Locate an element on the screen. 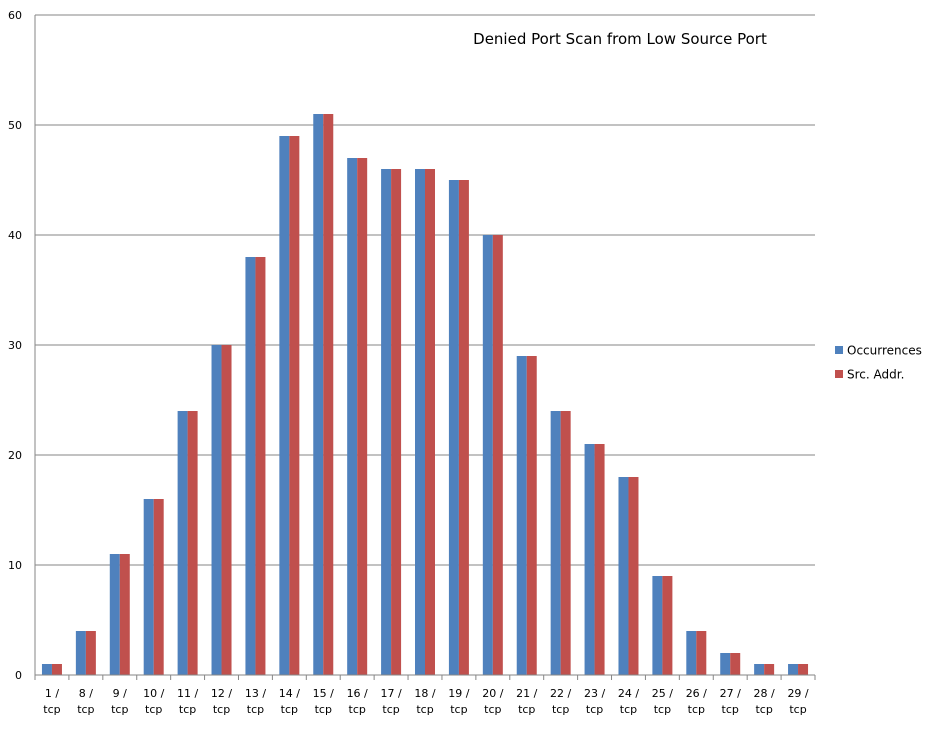 The height and width of the screenshot is (730, 928). x-tick-label: 13 / tcp is located at coordinates (255, 701).